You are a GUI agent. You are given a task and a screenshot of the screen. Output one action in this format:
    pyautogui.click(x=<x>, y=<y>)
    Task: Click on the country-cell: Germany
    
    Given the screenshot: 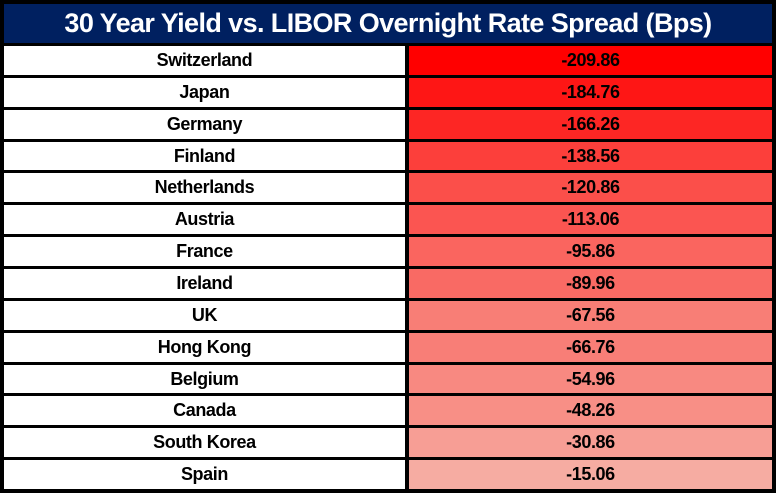 What is the action you would take?
    pyautogui.click(x=204, y=124)
    